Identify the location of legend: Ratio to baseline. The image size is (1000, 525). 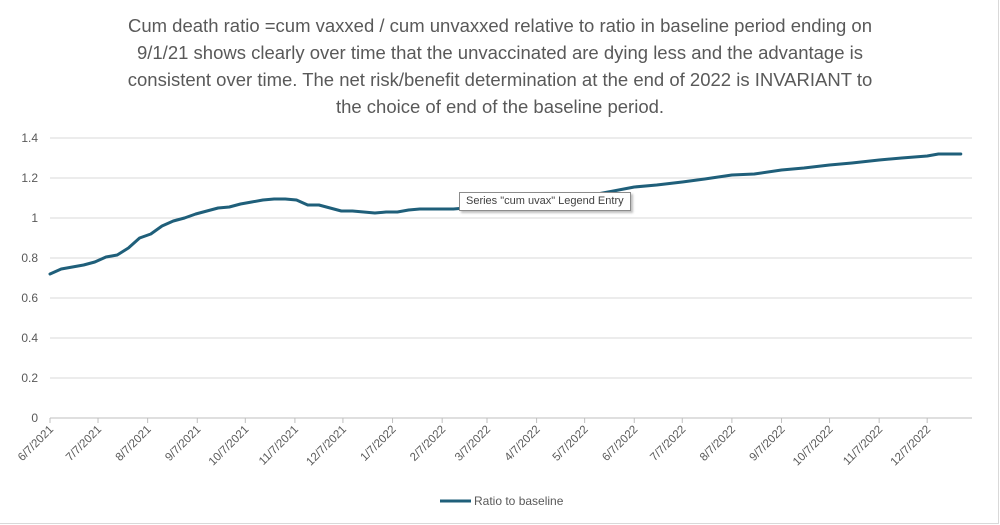
(502, 501).